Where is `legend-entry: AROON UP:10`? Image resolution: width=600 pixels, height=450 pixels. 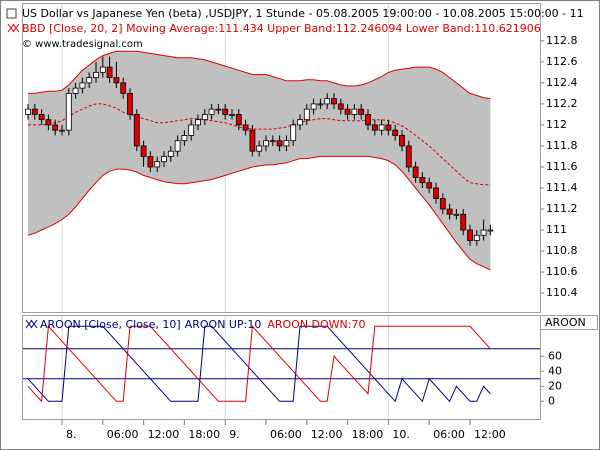 legend-entry: AROON UP:10 is located at coordinates (223, 324).